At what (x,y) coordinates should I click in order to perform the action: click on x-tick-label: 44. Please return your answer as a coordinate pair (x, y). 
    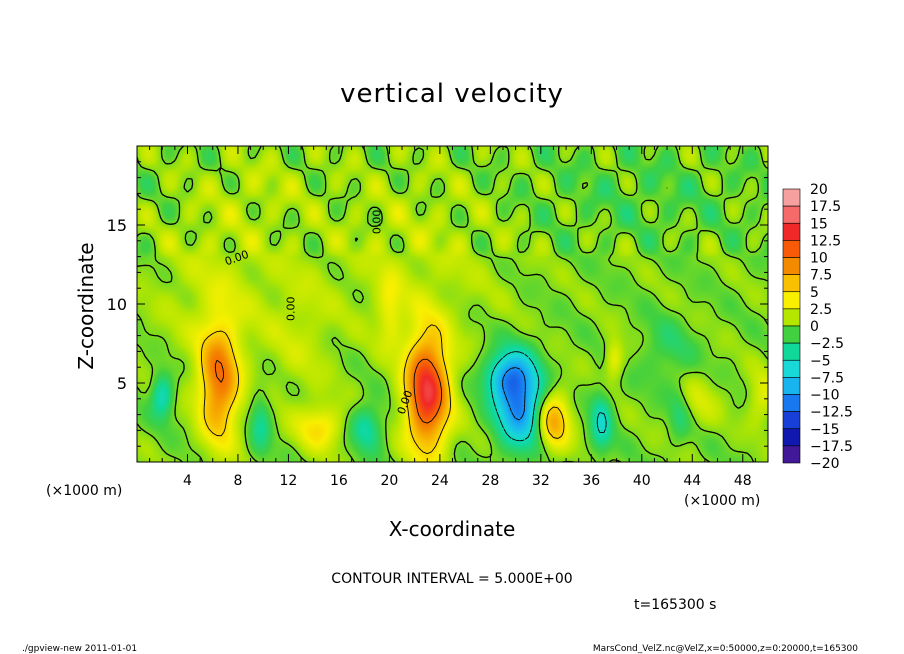
    Looking at the image, I should click on (692, 481).